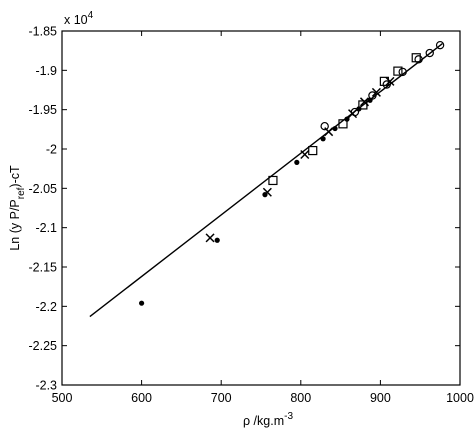 This screenshot has height=439, width=474. What do you see at coordinates (43, 110) in the screenshot?
I see `y-tick-label: -1.95` at bounding box center [43, 110].